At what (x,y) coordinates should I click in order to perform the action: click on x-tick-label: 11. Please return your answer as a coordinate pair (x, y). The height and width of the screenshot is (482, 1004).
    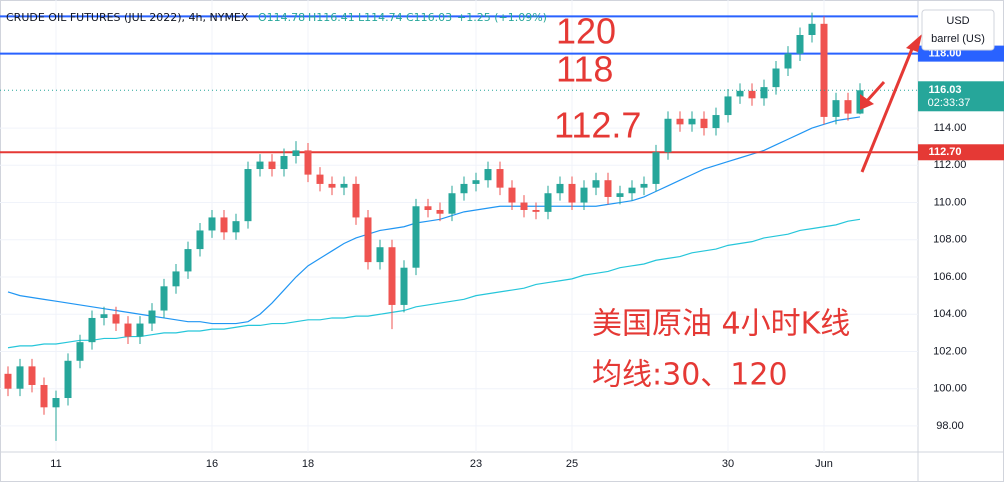
    Looking at the image, I should click on (55, 464).